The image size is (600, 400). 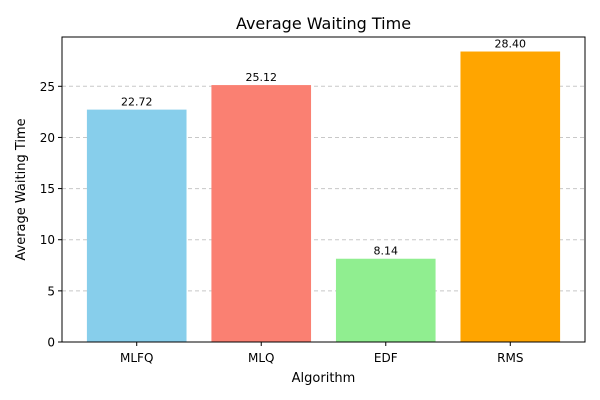 I want to click on bar-edf, so click(x=385, y=300).